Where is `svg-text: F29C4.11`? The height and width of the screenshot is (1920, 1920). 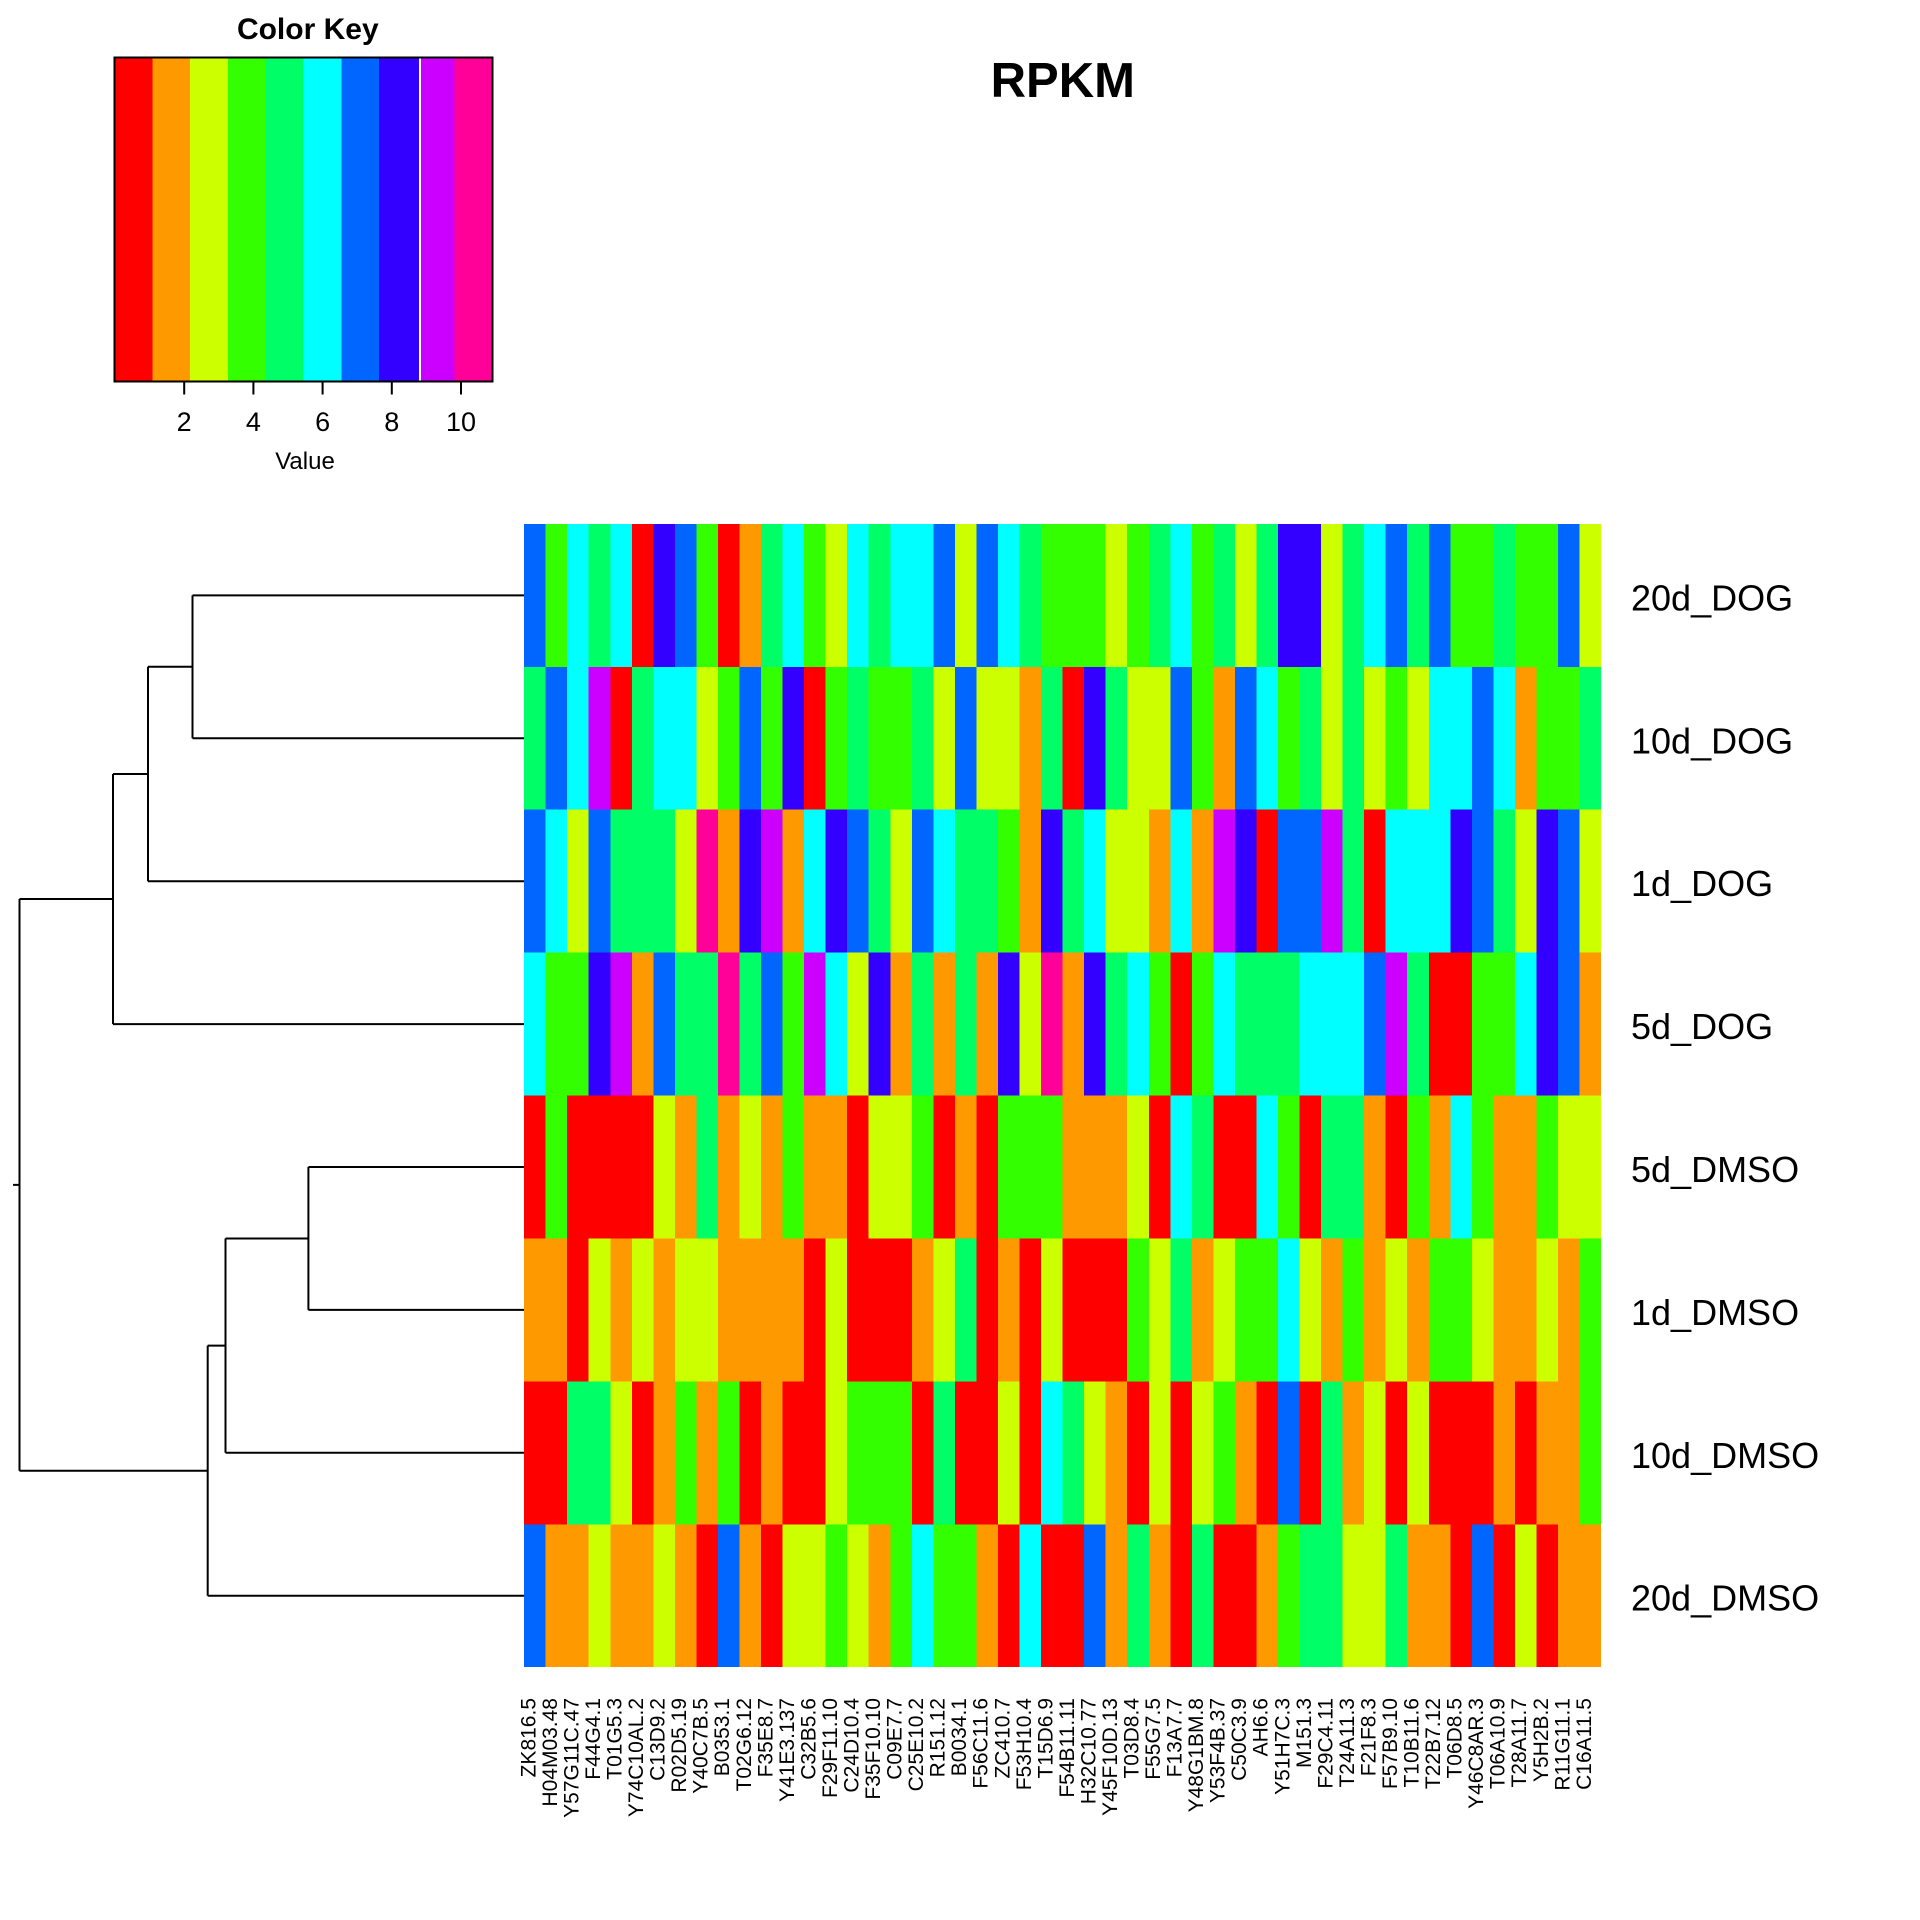
svg-text: F29C4.11 is located at coordinates (1325, 1743).